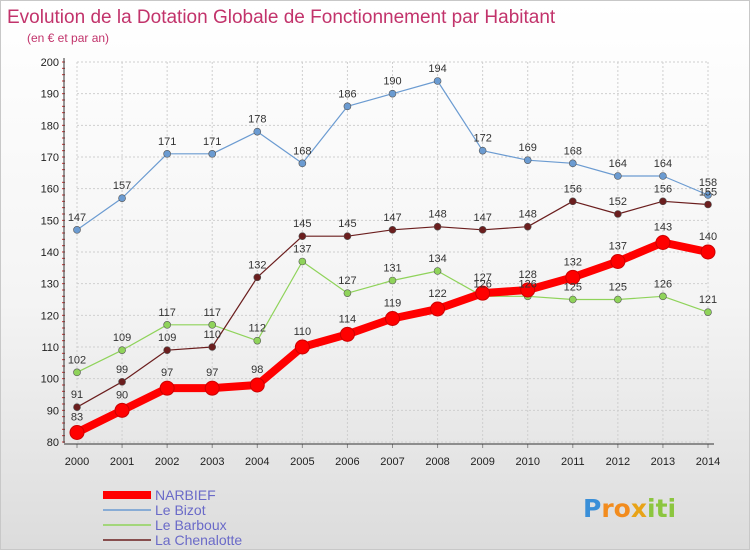 The height and width of the screenshot is (551, 750). What do you see at coordinates (77, 360) in the screenshot?
I see `data-label: 102` at bounding box center [77, 360].